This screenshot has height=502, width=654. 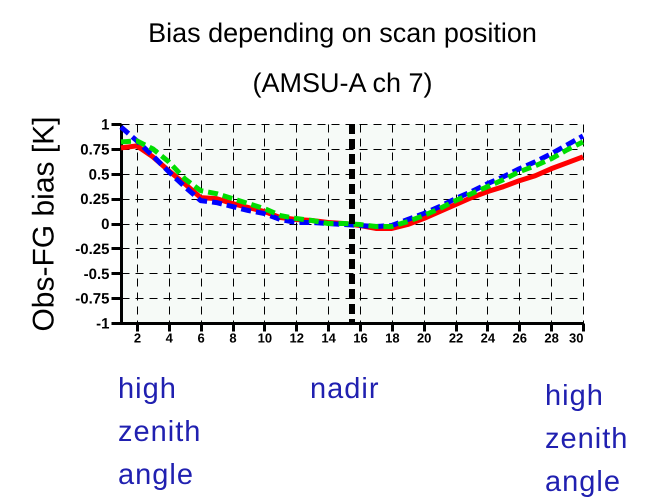 I want to click on x-tick-label: 10, so click(x=265, y=338).